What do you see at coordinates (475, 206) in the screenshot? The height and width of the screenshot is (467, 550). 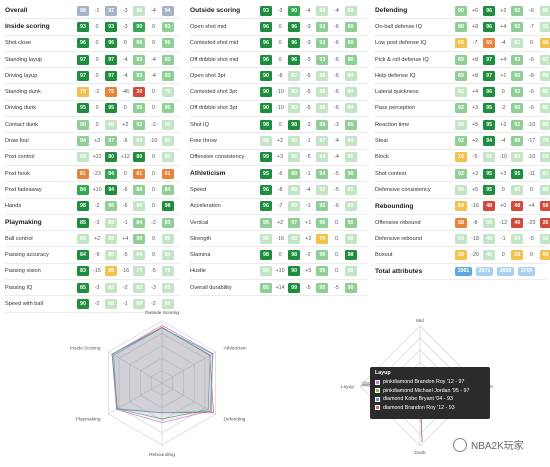 I see `rating-delta: -16` at bounding box center [475, 206].